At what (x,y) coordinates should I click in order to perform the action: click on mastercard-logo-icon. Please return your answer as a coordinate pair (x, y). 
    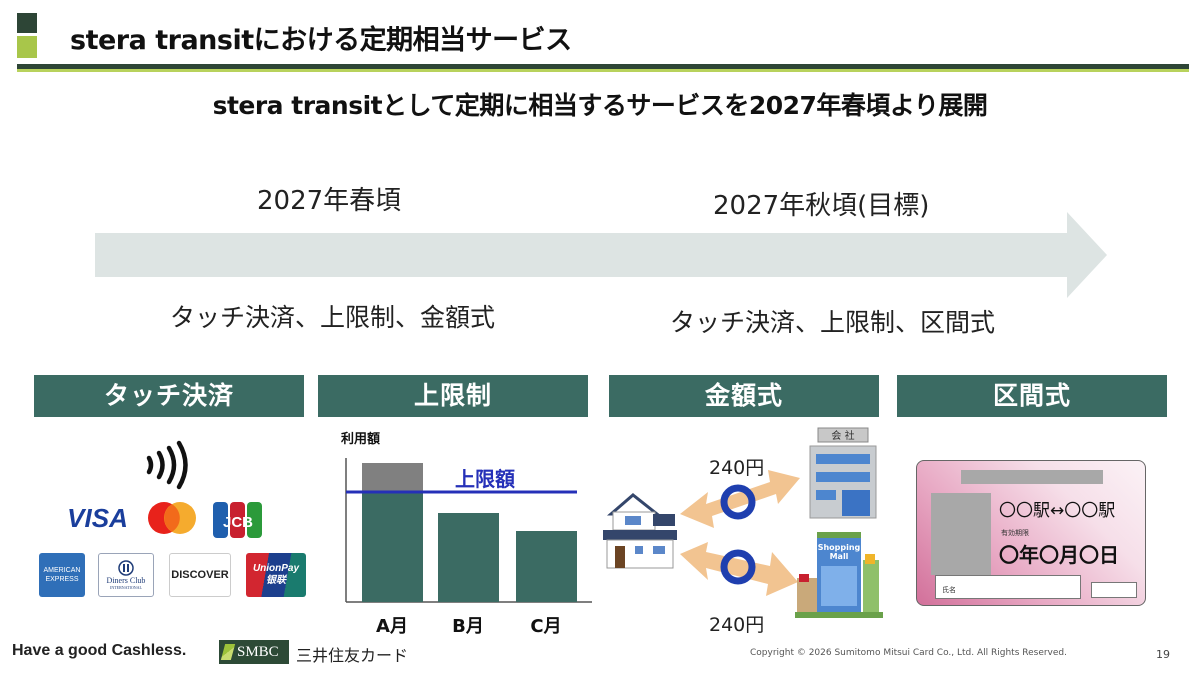
    Looking at the image, I should click on (172, 518).